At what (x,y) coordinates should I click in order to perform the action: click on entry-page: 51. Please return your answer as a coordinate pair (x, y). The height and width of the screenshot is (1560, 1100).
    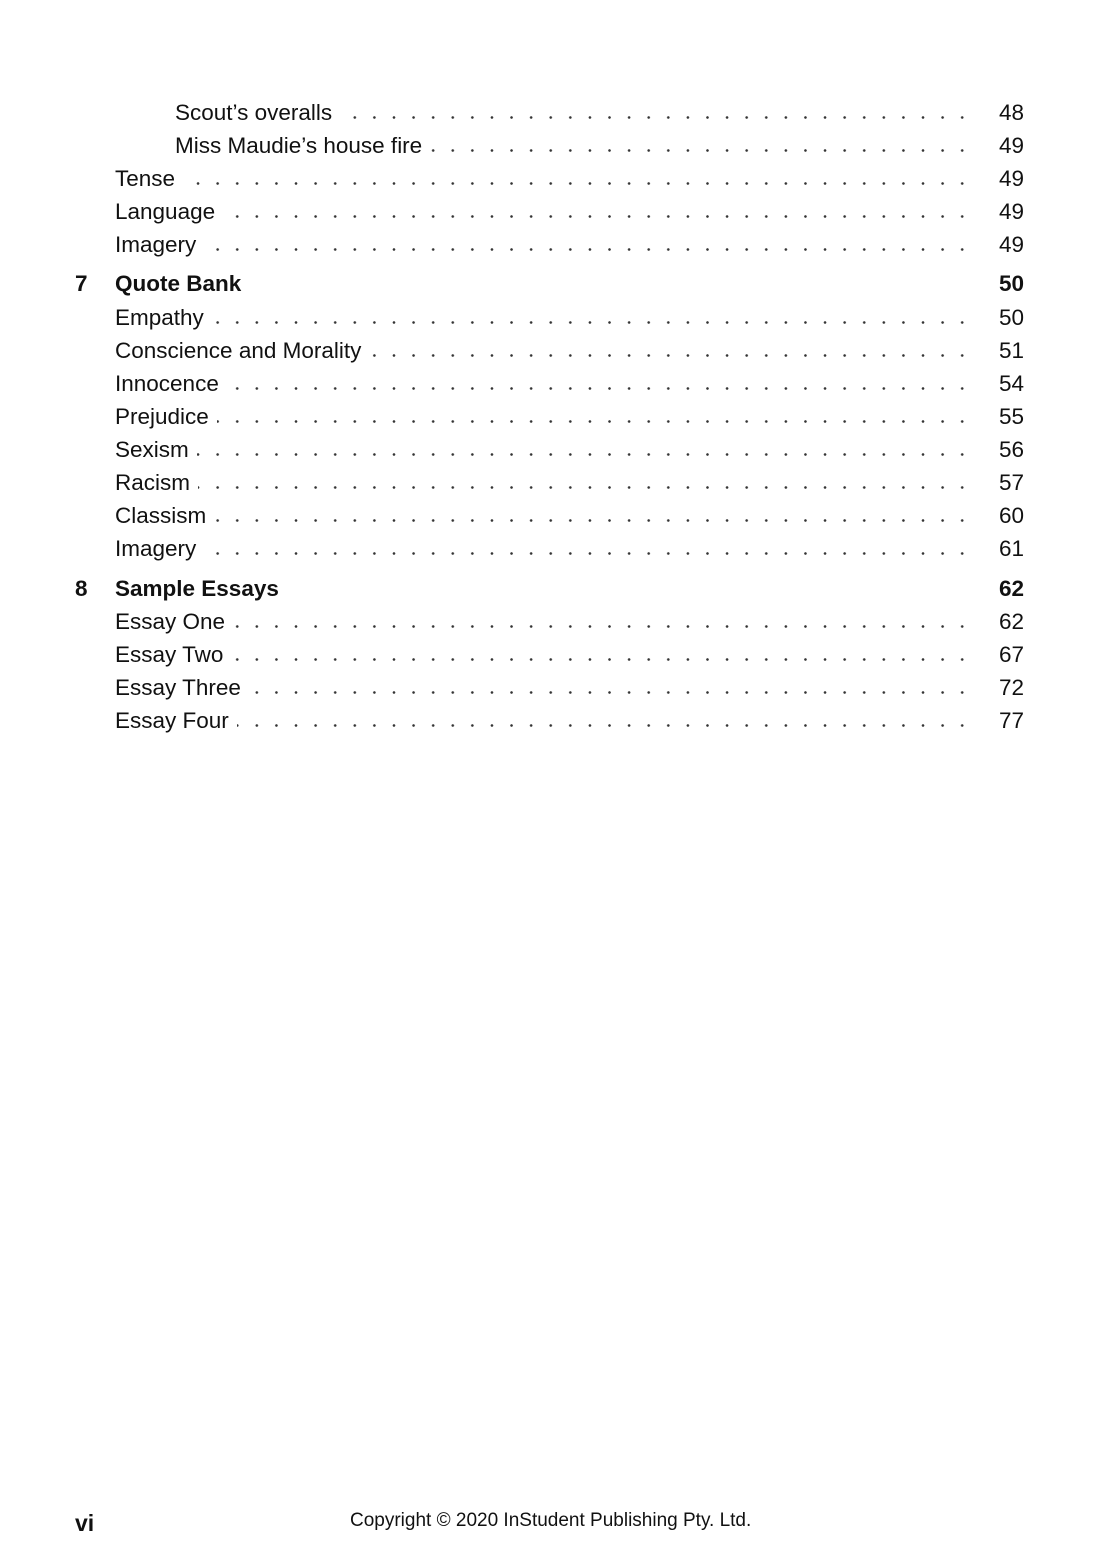
    Looking at the image, I should click on (1011, 350).